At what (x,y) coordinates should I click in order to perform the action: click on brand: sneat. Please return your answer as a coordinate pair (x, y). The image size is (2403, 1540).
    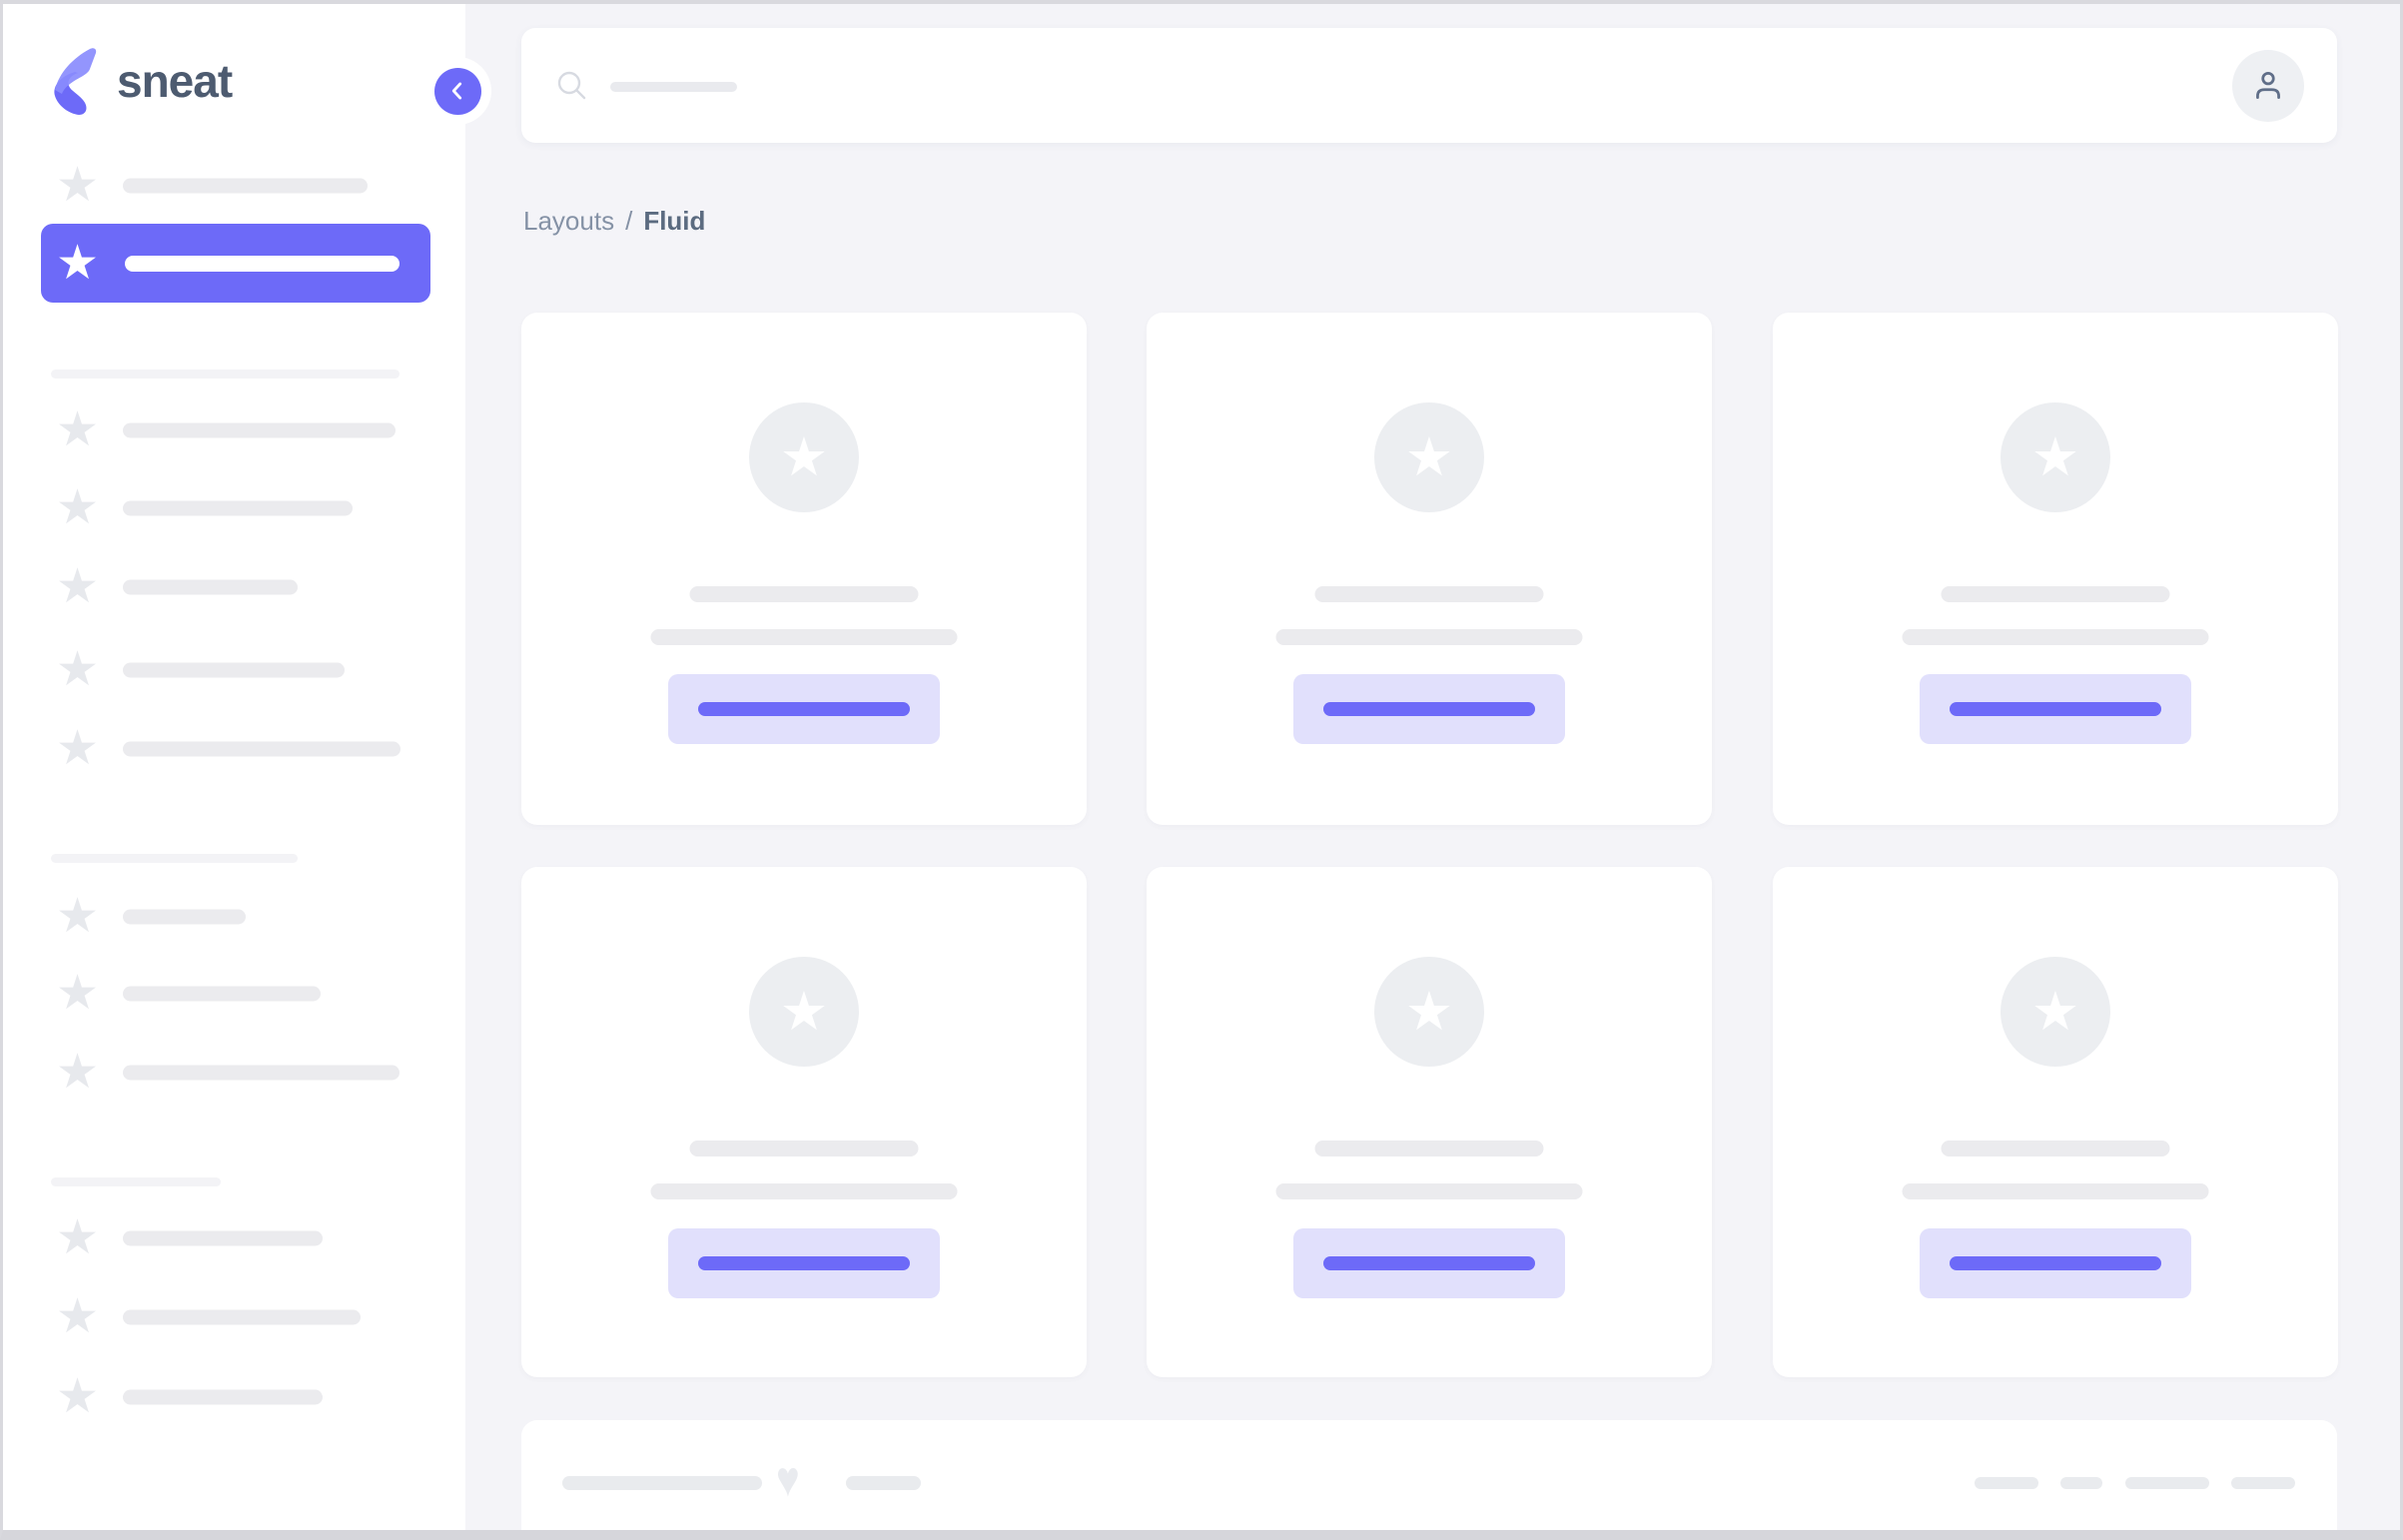
    Looking at the image, I should click on (141, 81).